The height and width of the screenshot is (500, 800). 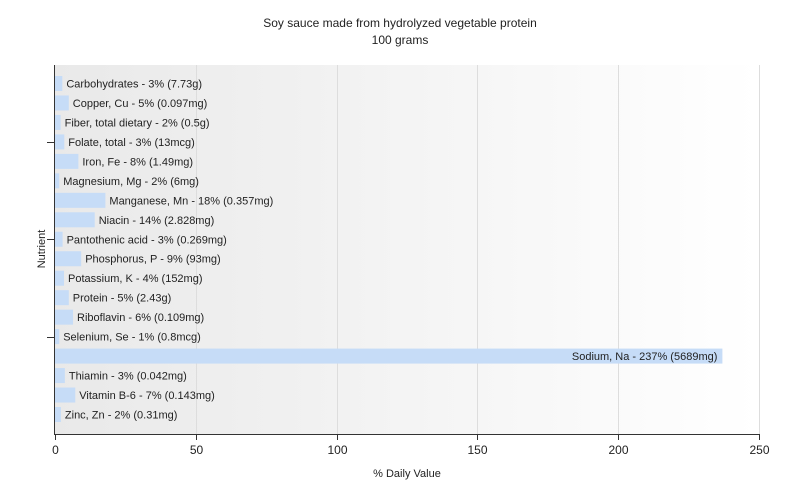 I want to click on bar-label: Manganese, Mn - 18% (0.357mg), so click(x=191, y=201).